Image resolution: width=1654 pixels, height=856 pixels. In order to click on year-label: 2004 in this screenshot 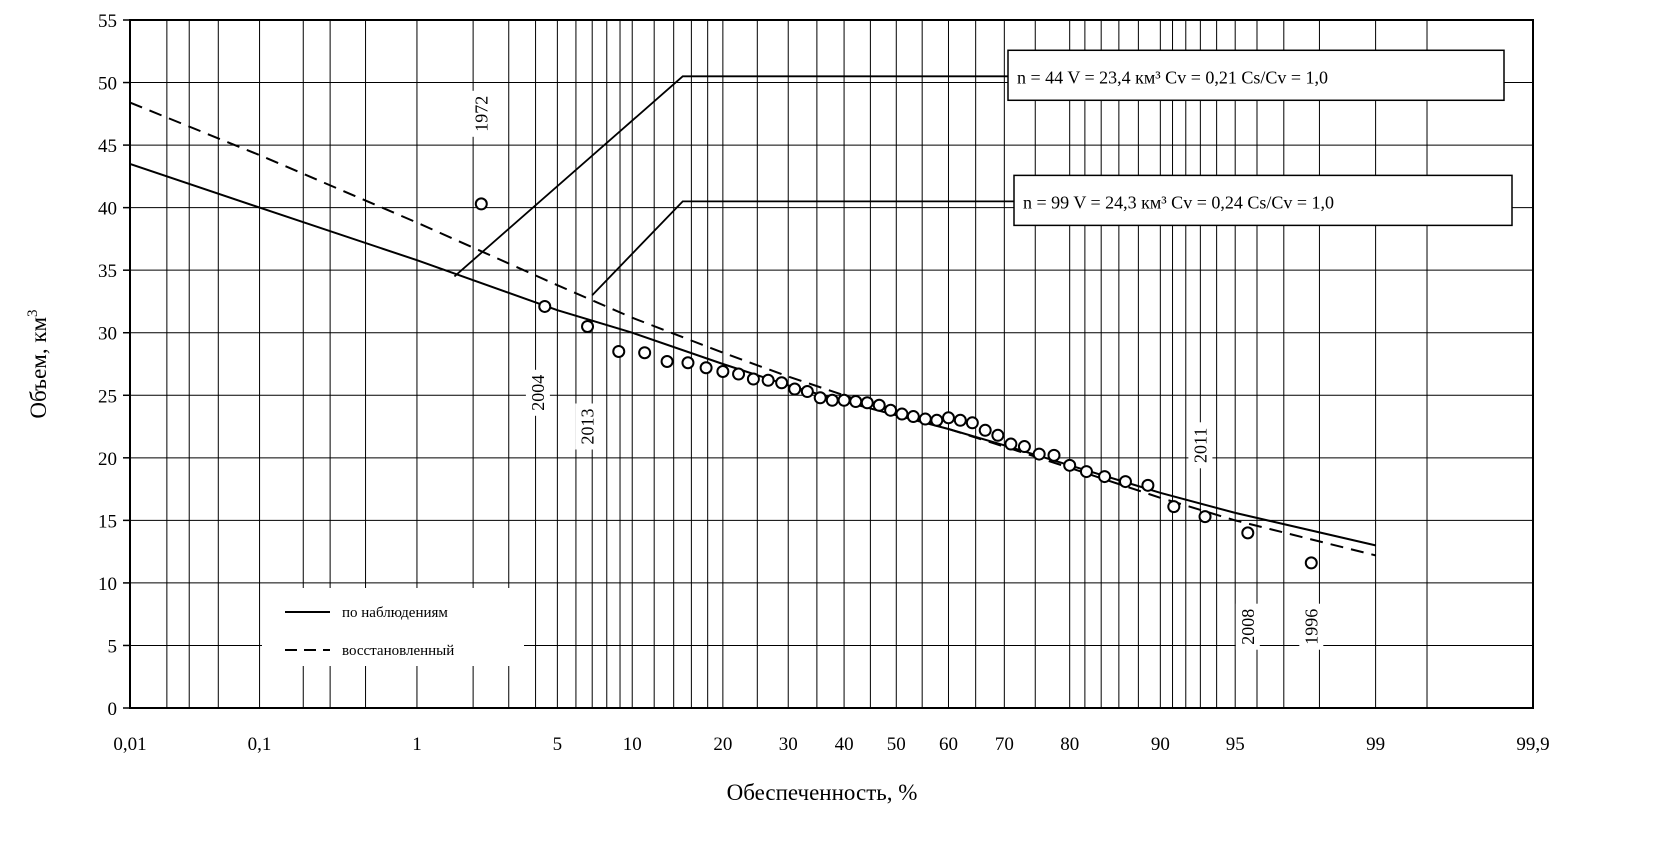, I will do `click(537, 392)`.